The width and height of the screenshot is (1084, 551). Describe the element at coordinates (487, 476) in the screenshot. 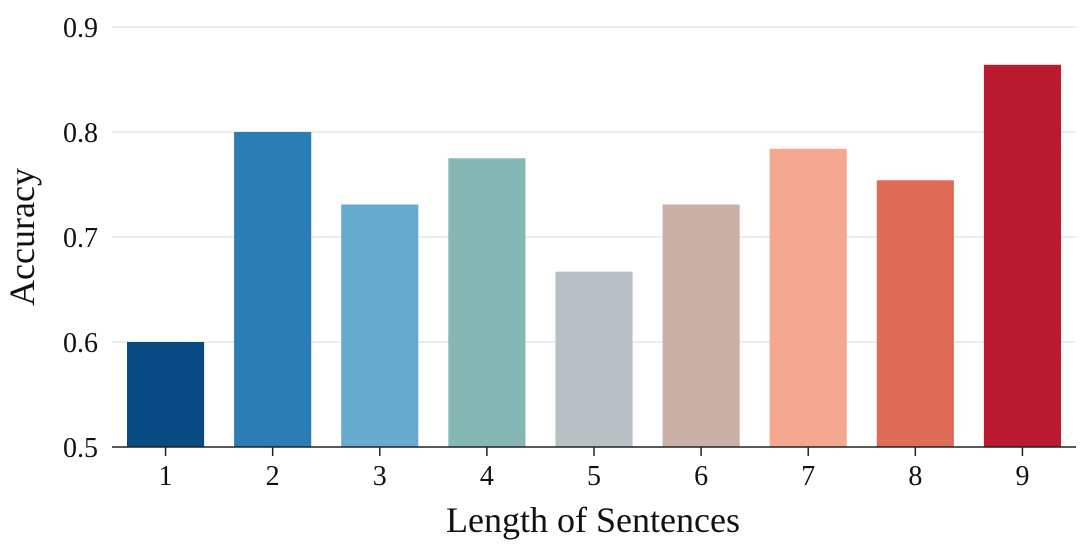

I see `x-tick-label: 4` at that location.